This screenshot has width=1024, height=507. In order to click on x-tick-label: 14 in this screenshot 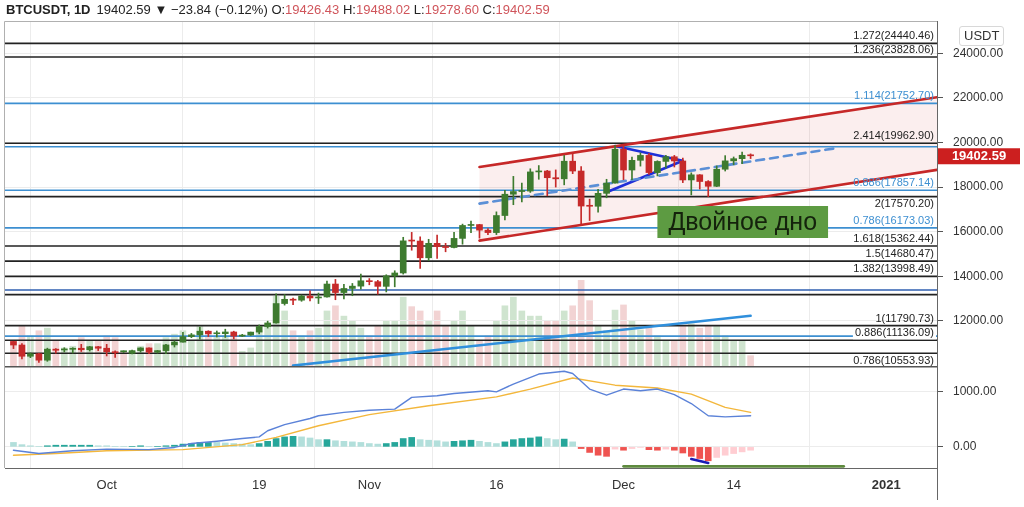, I will do `click(733, 485)`.